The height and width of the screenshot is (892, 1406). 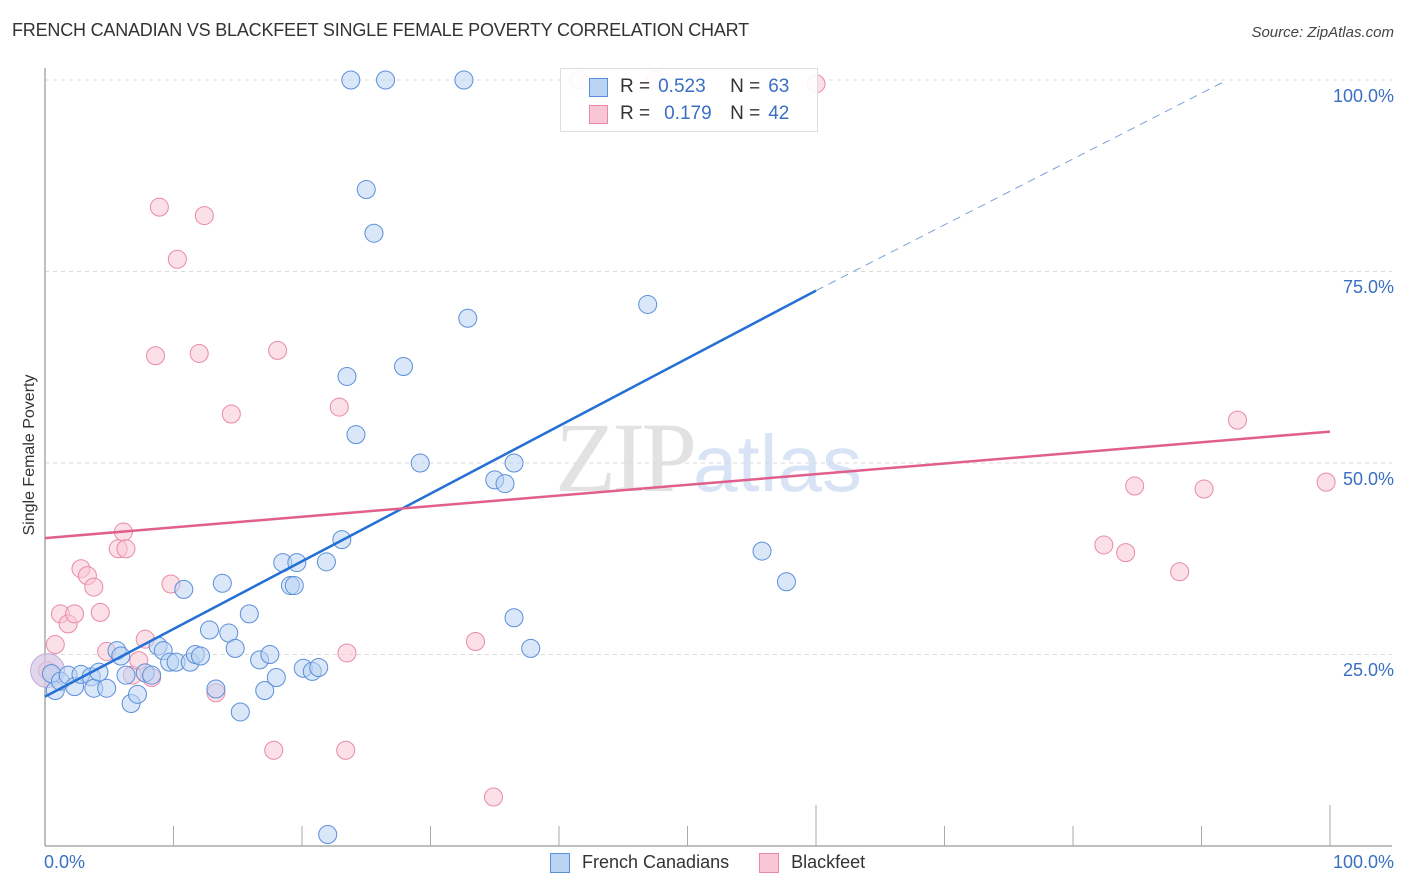 I want to click on trendline-extension, so click(x=1021, y=185).